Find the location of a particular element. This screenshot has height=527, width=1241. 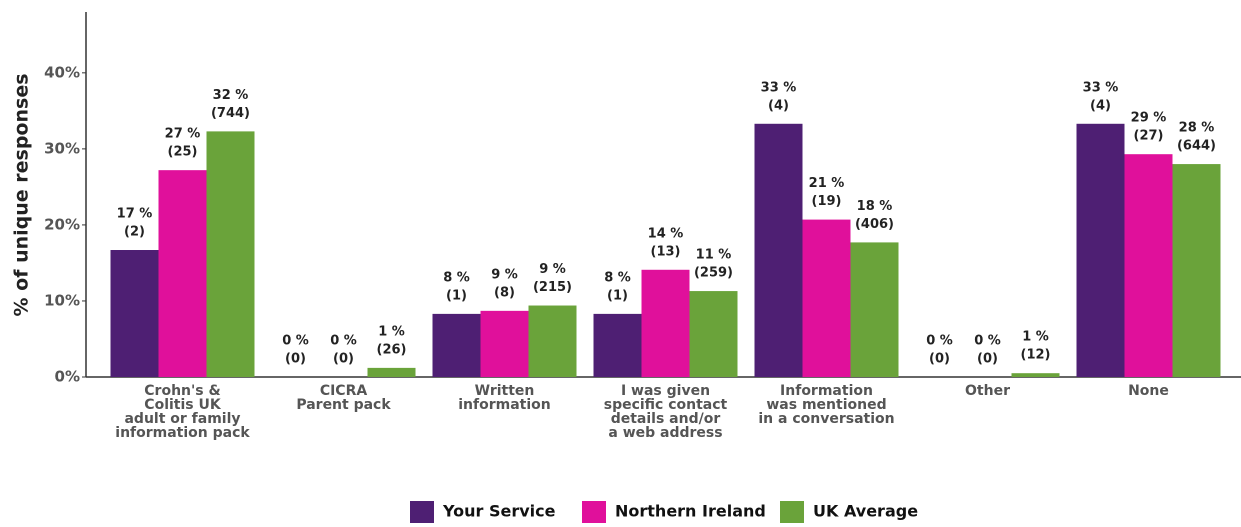

y-tick-label: 10% is located at coordinates (62, 300).